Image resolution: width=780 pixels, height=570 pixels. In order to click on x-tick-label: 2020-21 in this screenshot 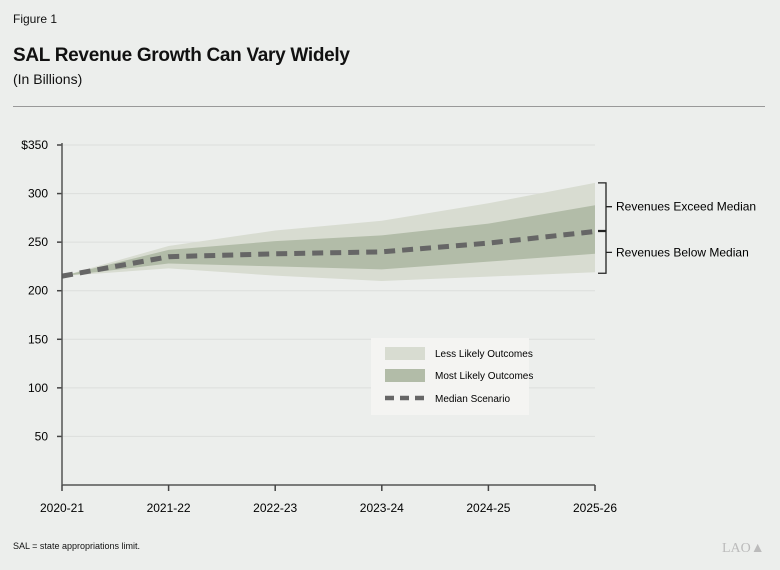, I will do `click(62, 508)`.